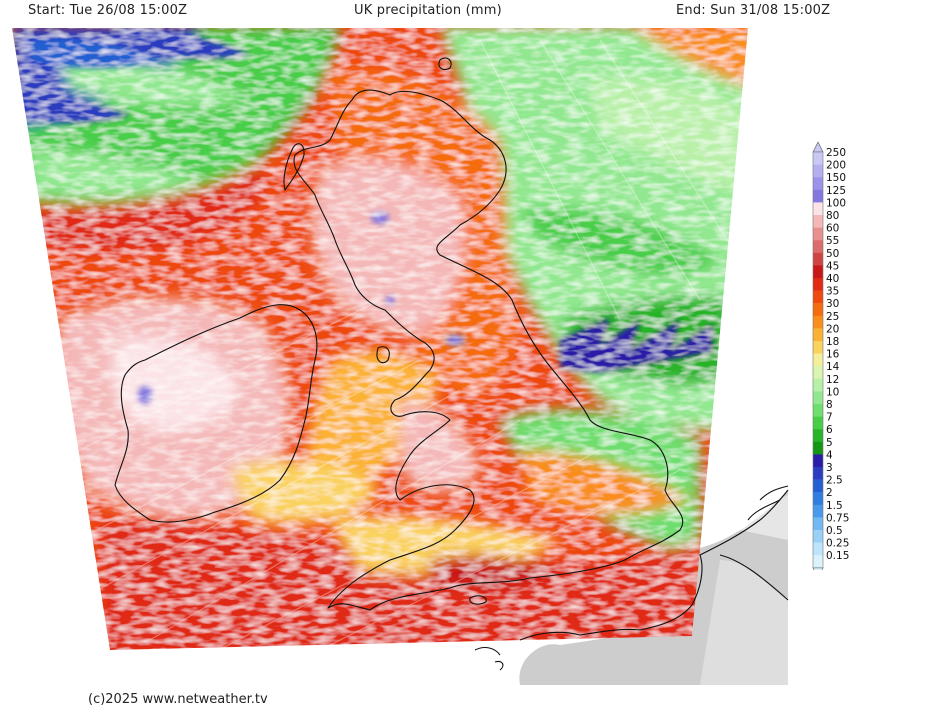 Image resolution: width=929 pixels, height=717 pixels. I want to click on legend-label-40: 40, so click(832, 279).